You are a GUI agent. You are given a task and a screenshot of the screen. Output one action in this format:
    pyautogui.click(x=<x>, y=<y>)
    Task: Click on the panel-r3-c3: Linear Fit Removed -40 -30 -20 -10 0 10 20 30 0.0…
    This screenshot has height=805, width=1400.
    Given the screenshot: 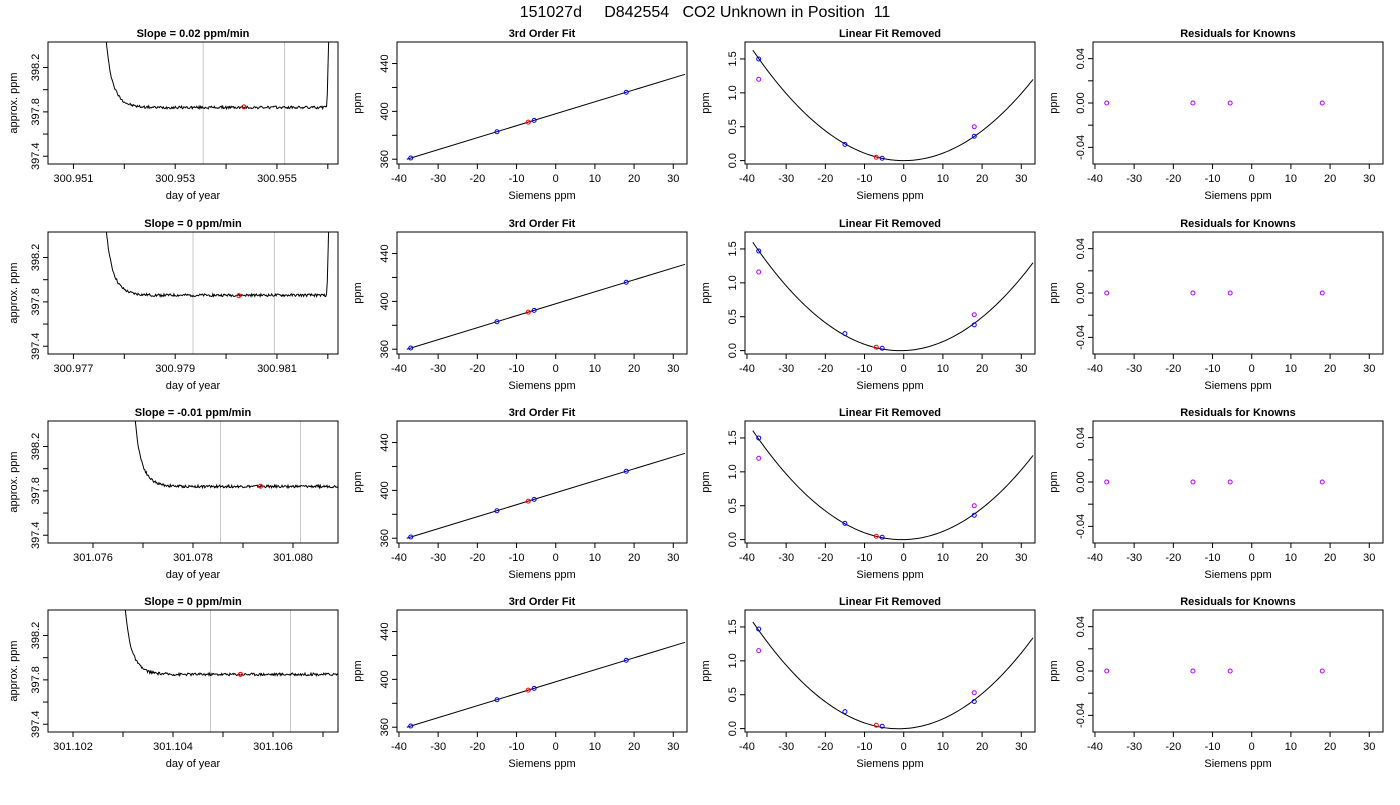 What is the action you would take?
    pyautogui.click(x=868, y=494)
    